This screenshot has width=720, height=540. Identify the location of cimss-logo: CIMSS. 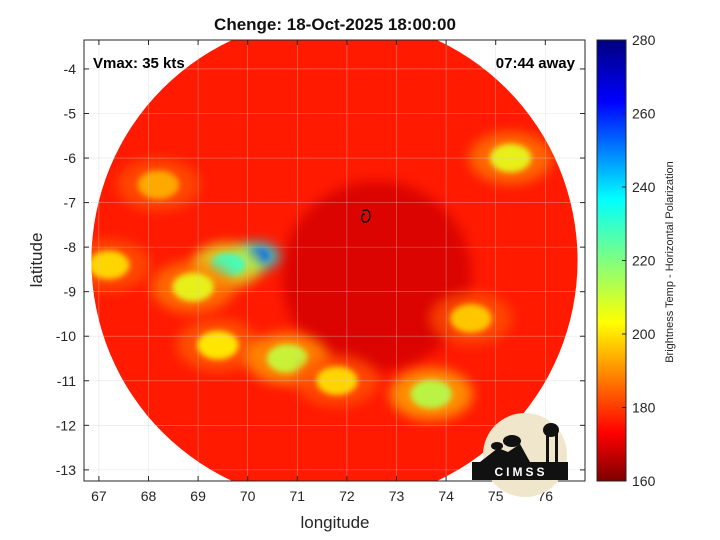
(520, 455).